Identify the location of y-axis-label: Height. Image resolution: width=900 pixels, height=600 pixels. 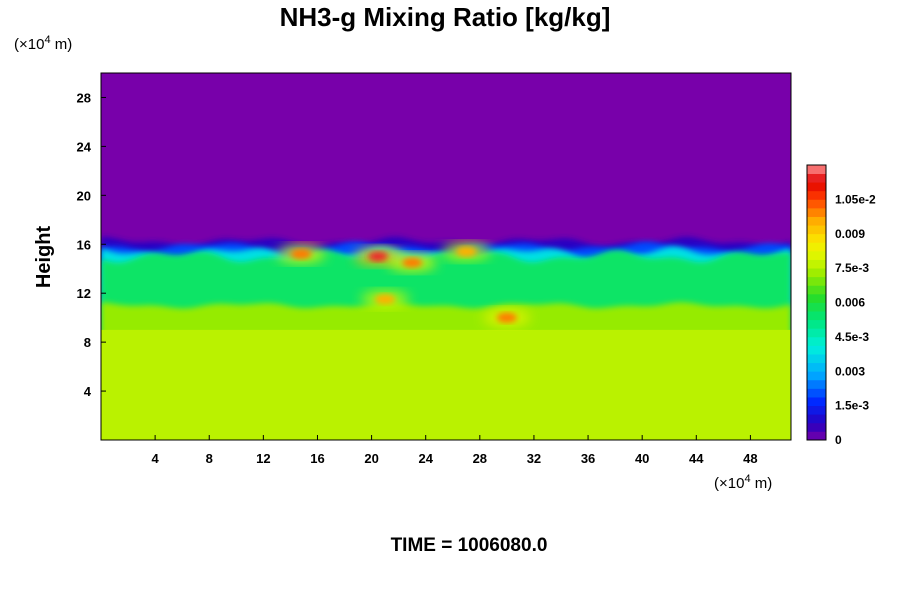
(44, 257).